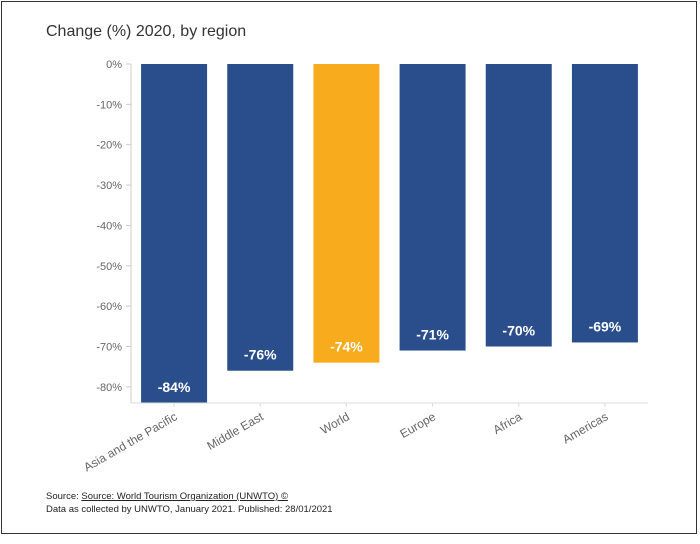  I want to click on bar-data-label: -70%, so click(518, 331).